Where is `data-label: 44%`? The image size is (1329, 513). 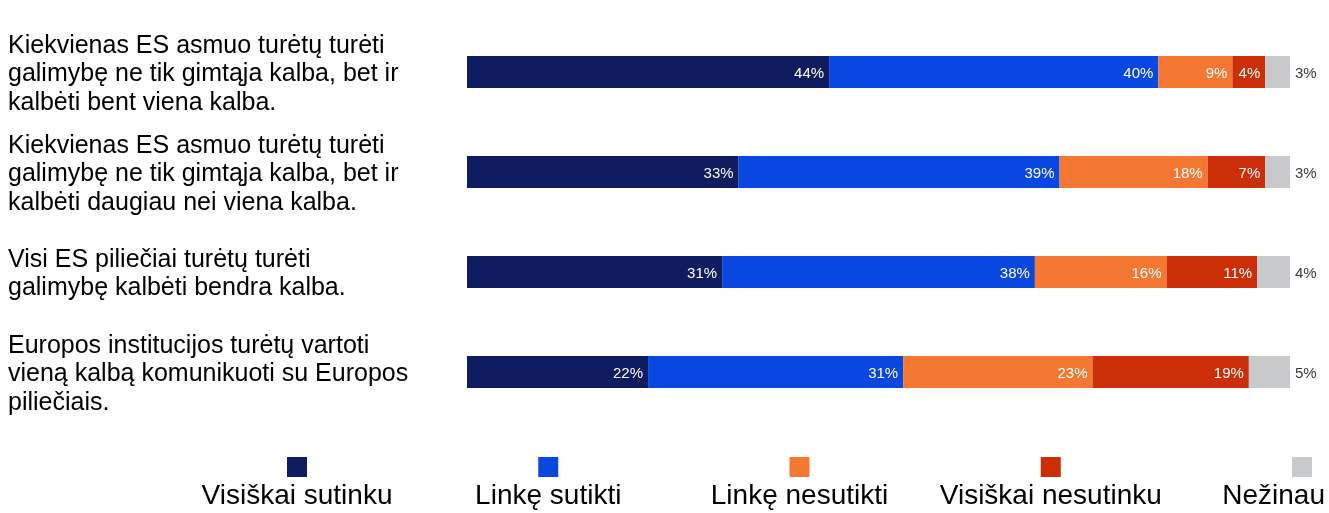
data-label: 44% is located at coordinates (809, 72).